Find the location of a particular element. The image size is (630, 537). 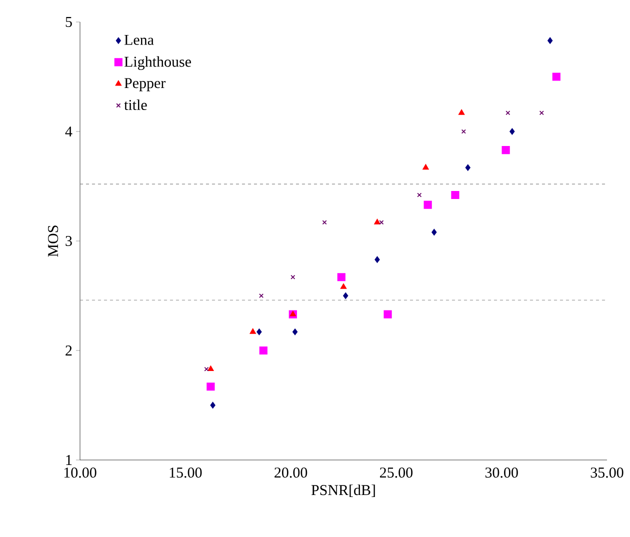

y-axis-title: MOS is located at coordinates (53, 241).